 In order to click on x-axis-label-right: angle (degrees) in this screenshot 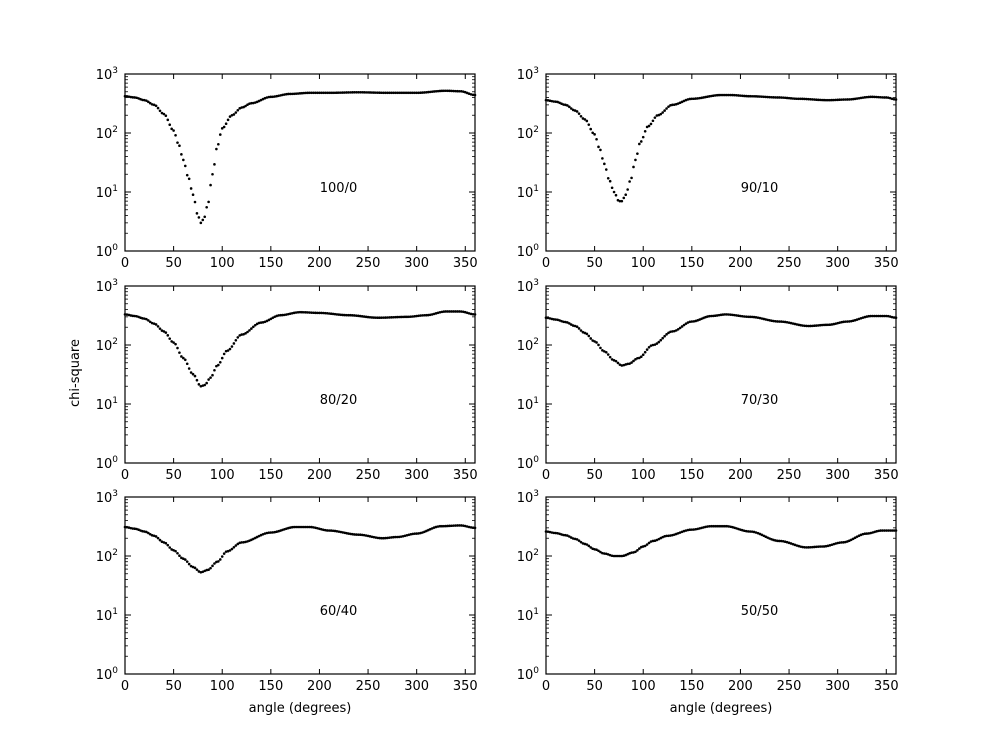, I will do `click(721, 708)`.